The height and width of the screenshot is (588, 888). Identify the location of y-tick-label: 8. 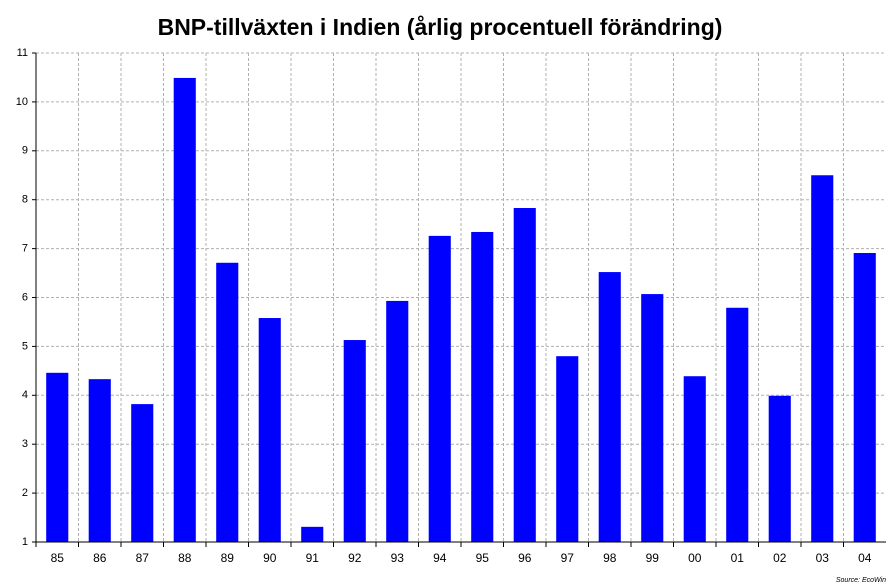
(25, 200).